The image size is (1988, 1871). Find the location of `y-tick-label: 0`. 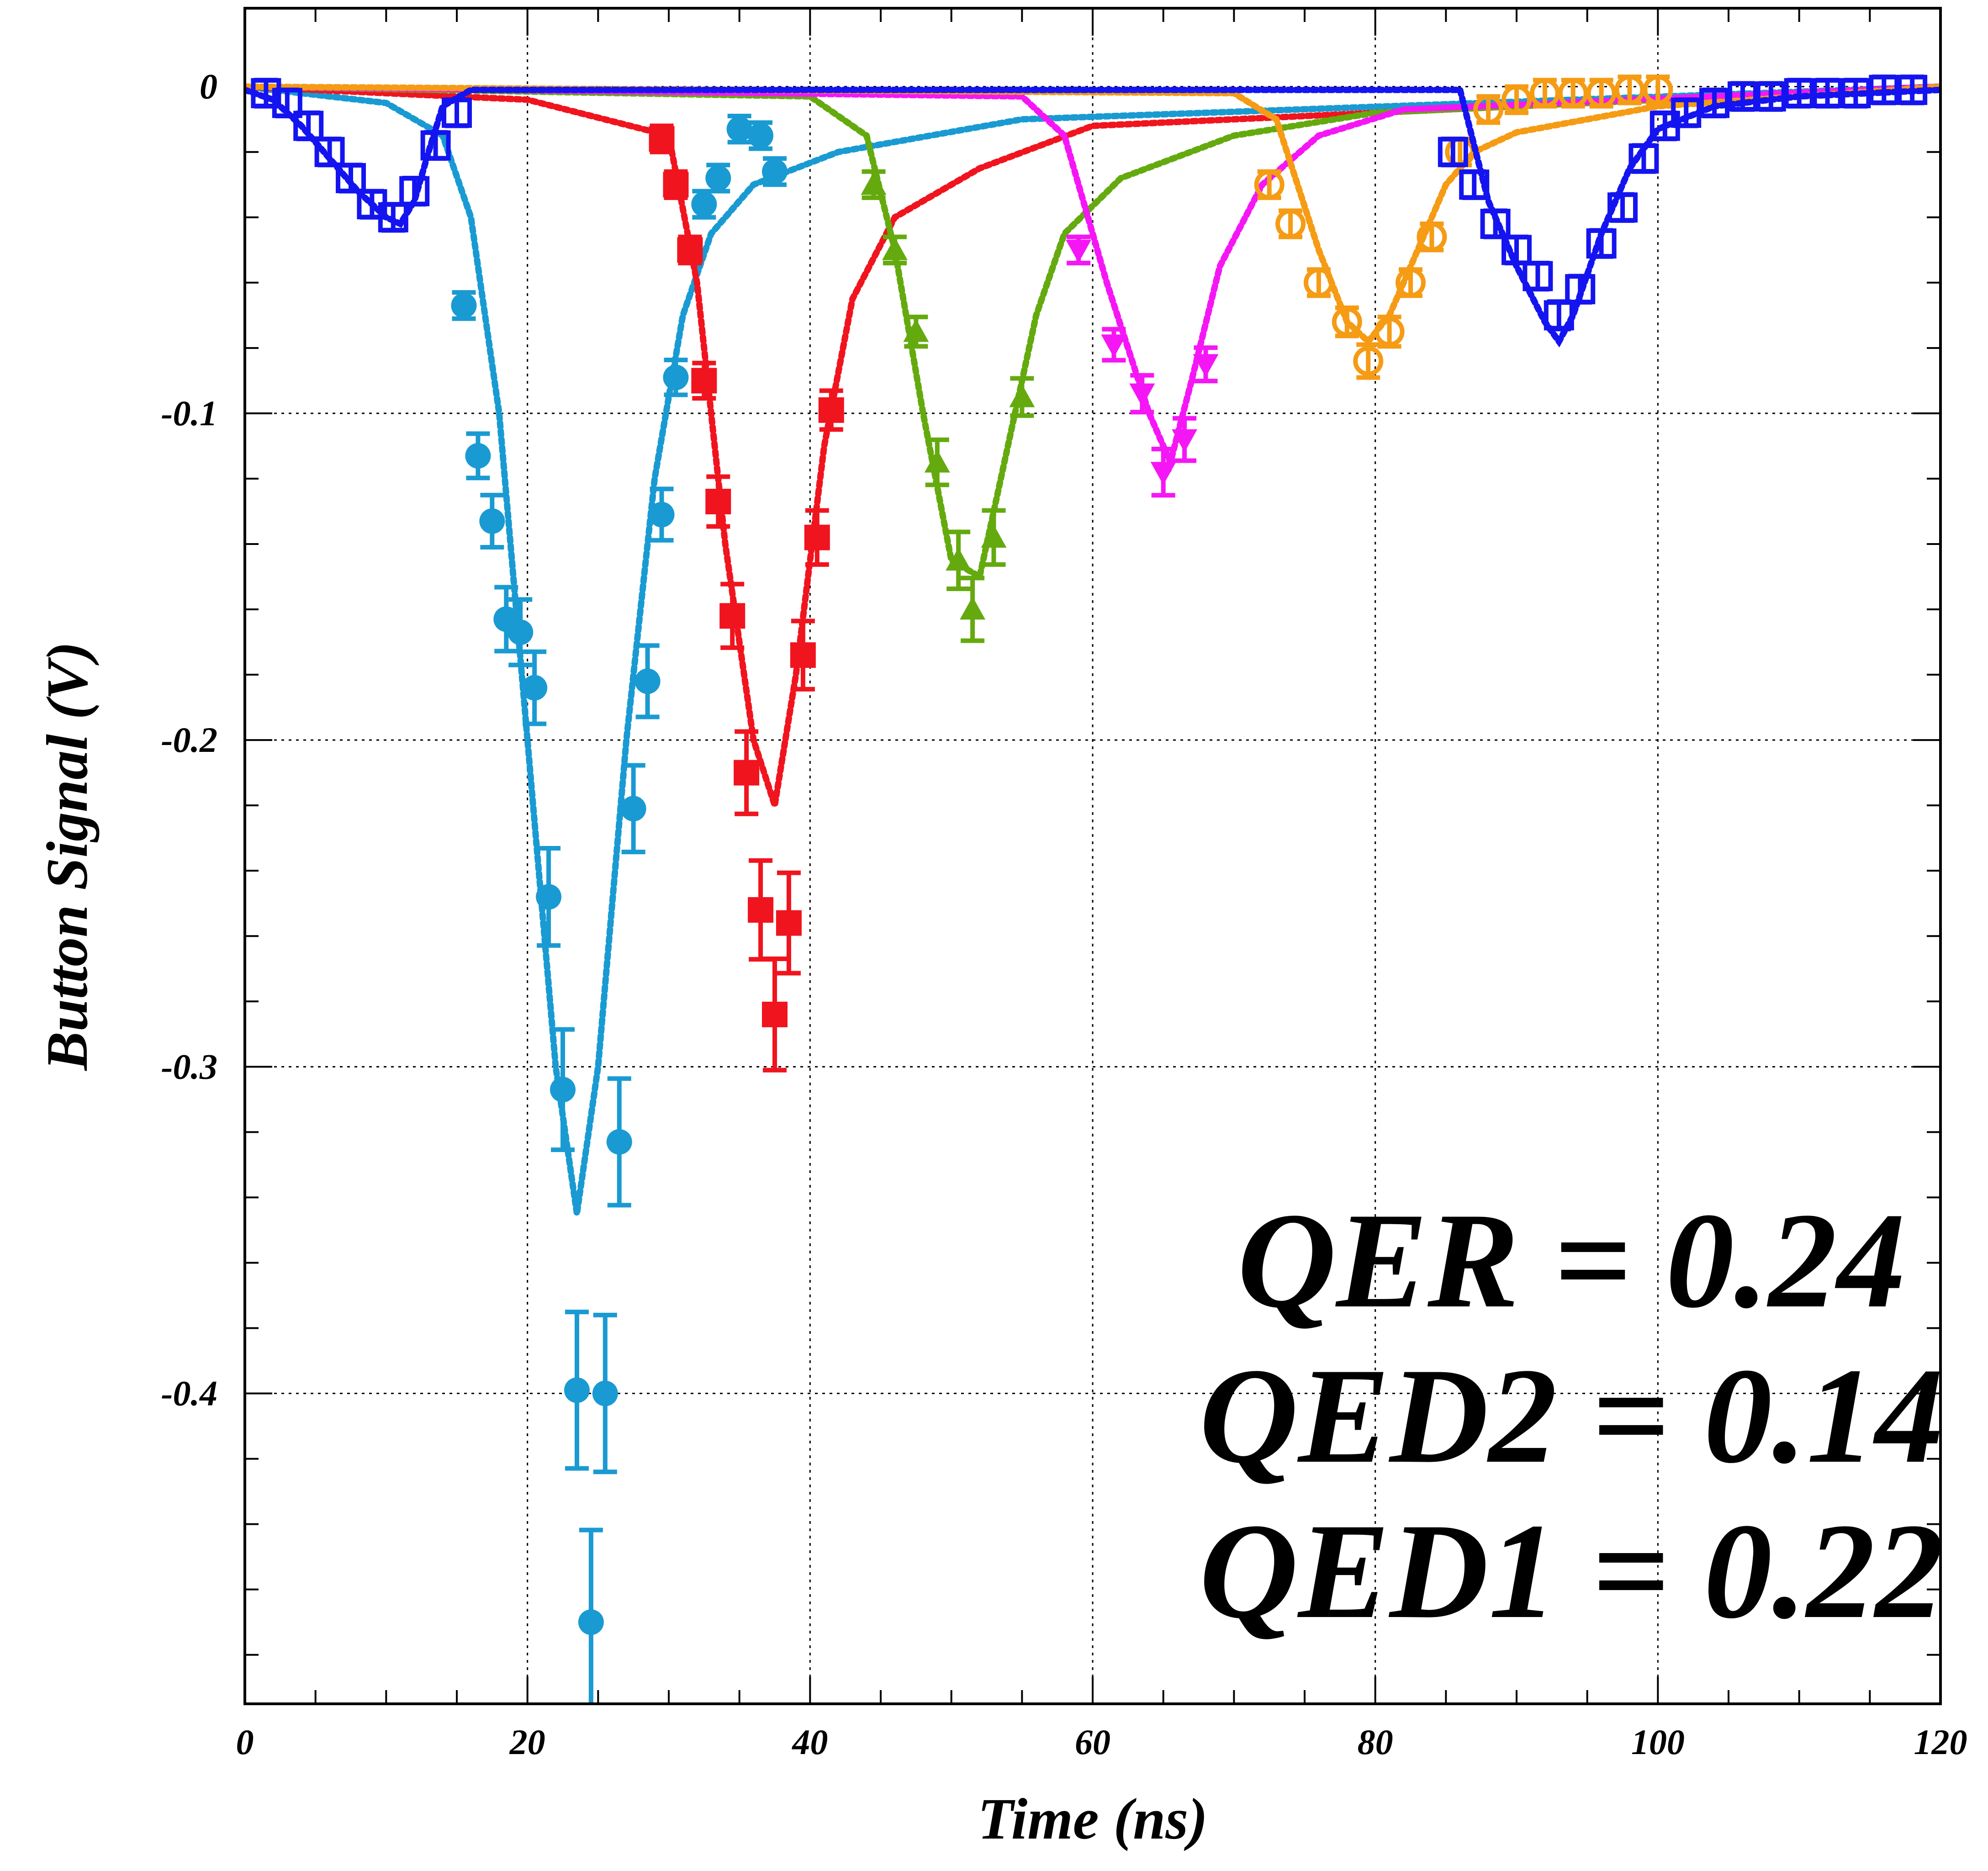

y-tick-label: 0 is located at coordinates (209, 86).